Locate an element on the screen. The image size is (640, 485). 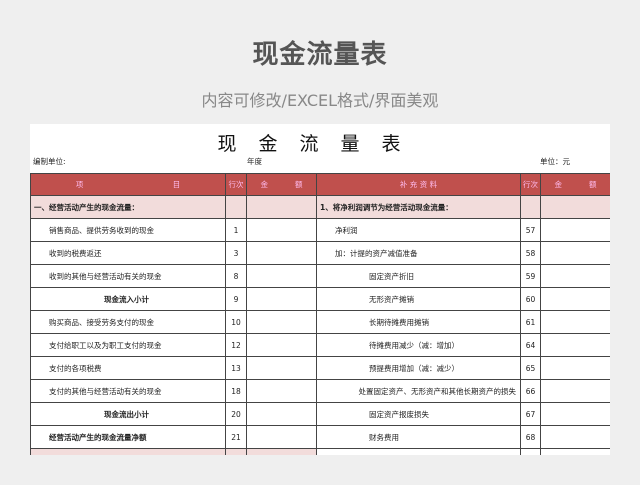
supplement-cell: 加：计提的资产减值准备 is located at coordinates (418, 253).